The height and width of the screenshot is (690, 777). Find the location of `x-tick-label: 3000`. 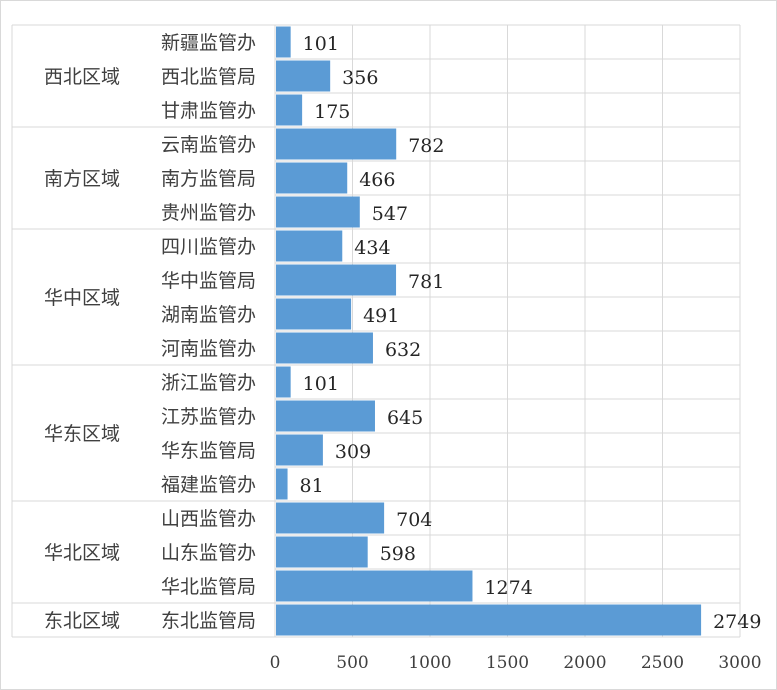

x-tick-label: 3000 is located at coordinates (739, 663).